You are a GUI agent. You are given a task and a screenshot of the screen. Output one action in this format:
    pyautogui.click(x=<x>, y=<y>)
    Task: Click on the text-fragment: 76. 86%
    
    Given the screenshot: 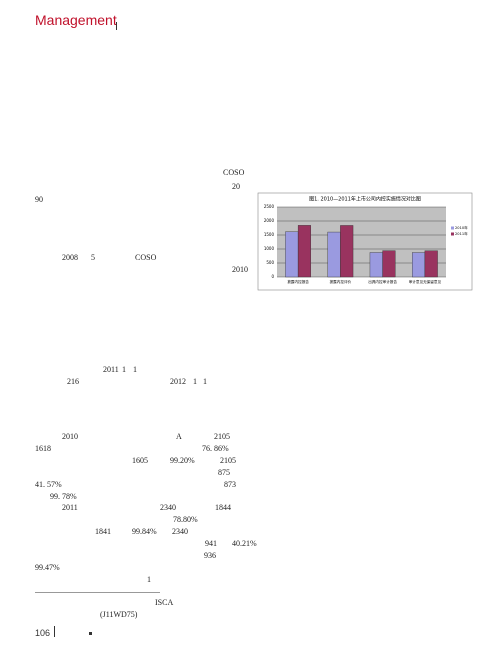 What is the action you would take?
    pyautogui.click(x=215, y=448)
    